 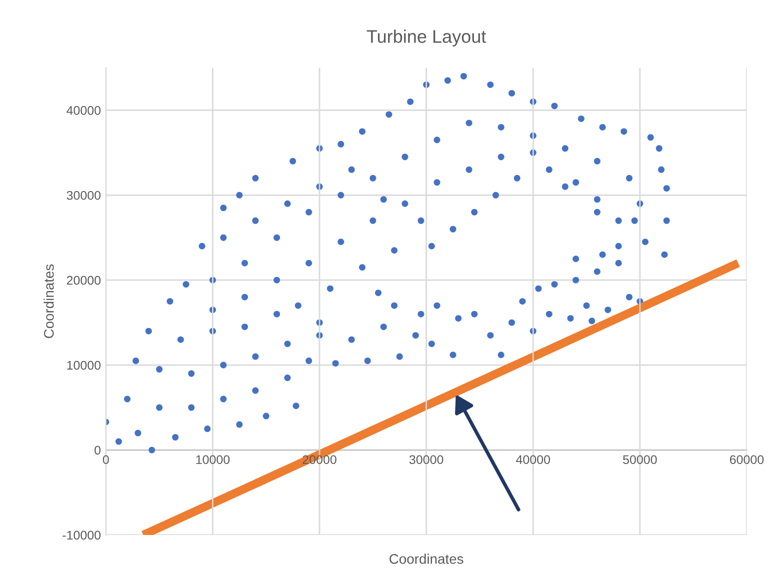 What do you see at coordinates (747, 459) in the screenshot?
I see `x-tick-label: 60000` at bounding box center [747, 459].